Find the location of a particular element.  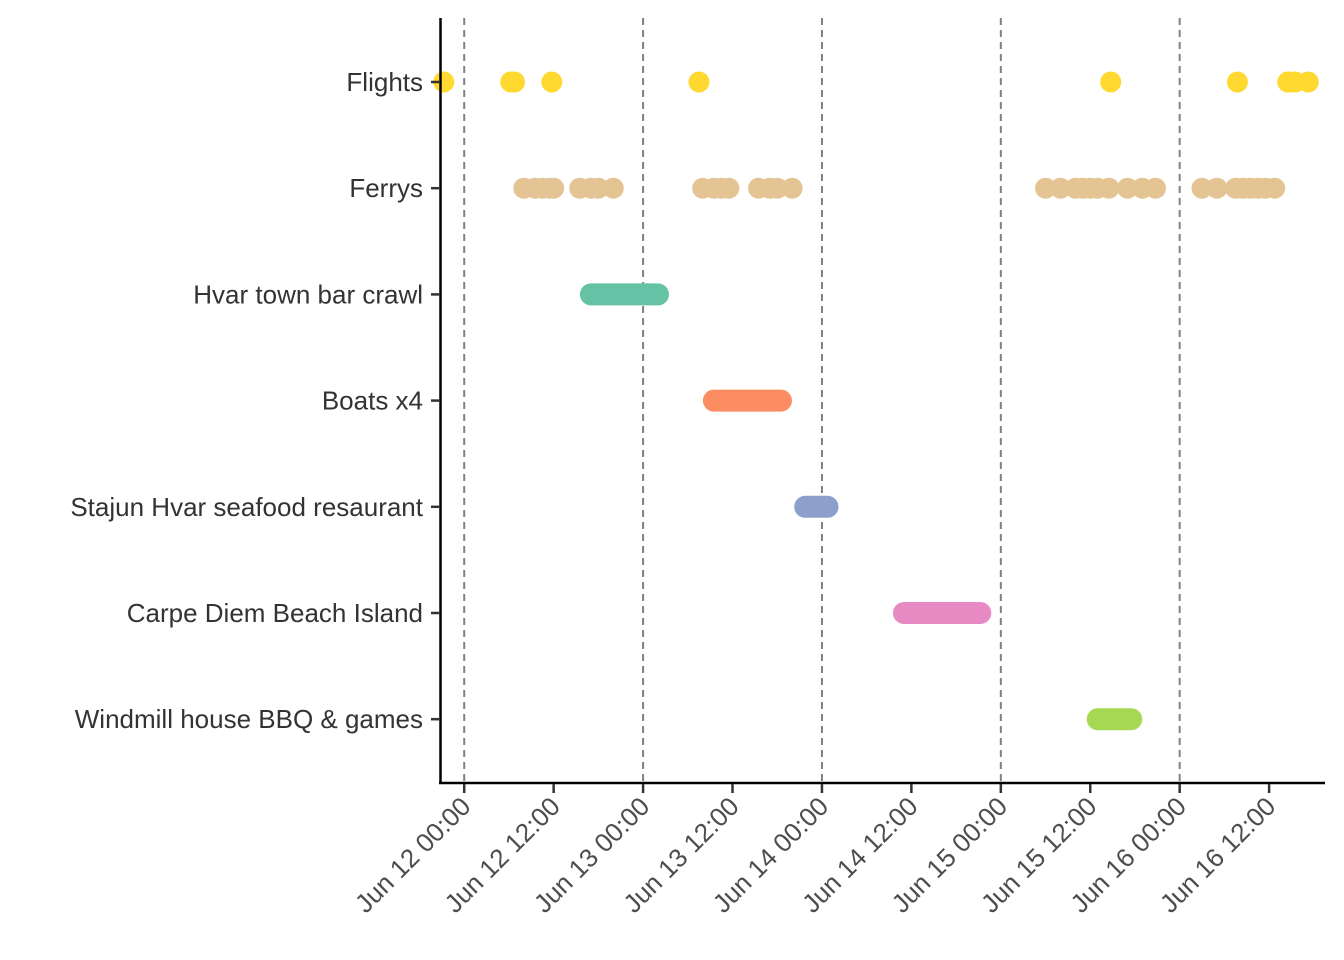

y-tick-label-stajun-hvar-seafood-resaurant: Stajun Hvar seafood resaurant is located at coordinates (246, 507).